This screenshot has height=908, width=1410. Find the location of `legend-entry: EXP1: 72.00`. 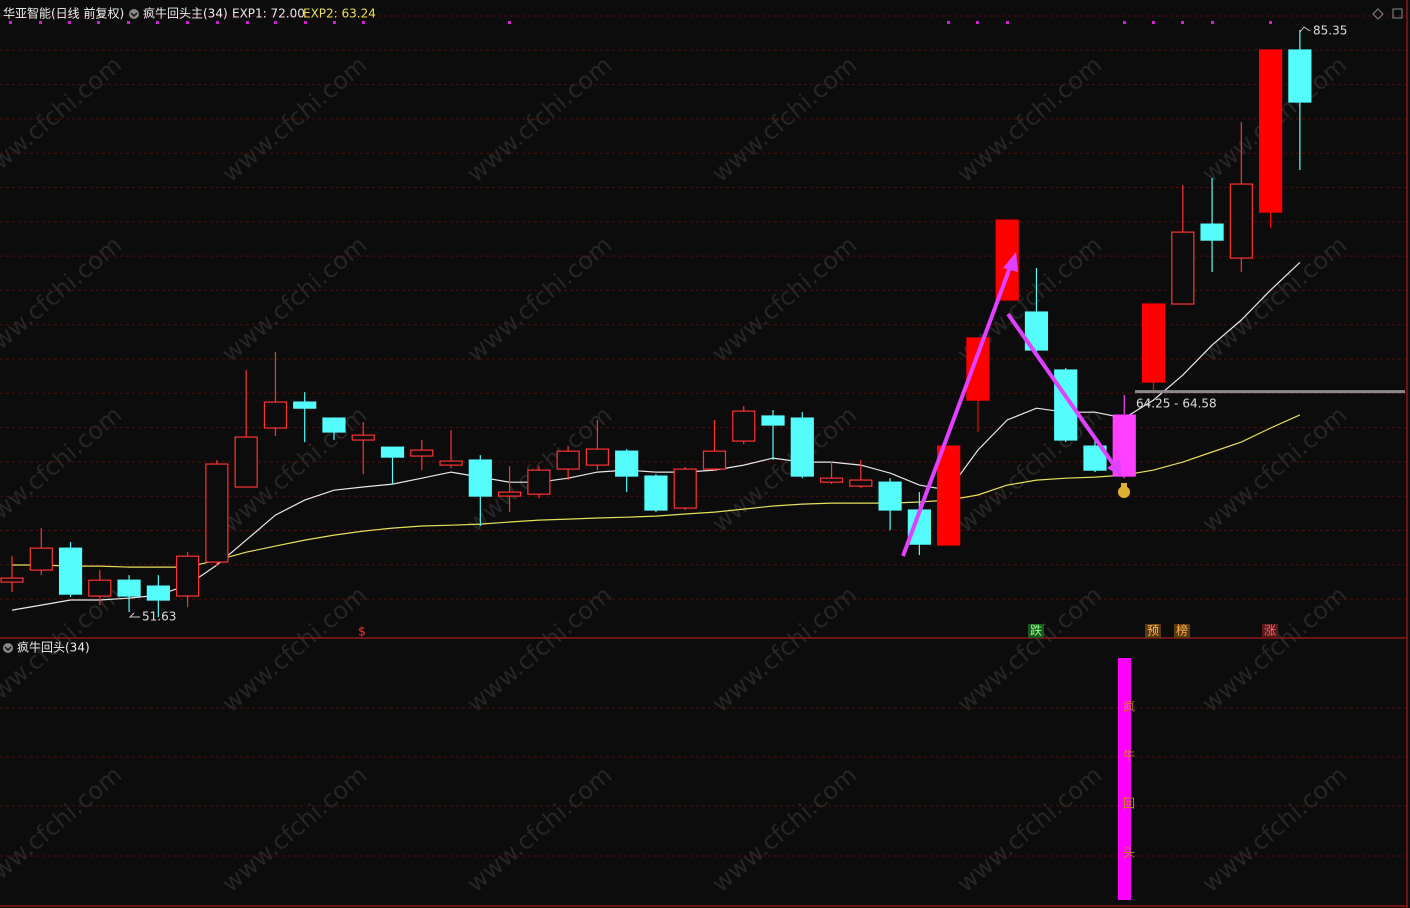

legend-entry: EXP1: 72.00 is located at coordinates (268, 14).